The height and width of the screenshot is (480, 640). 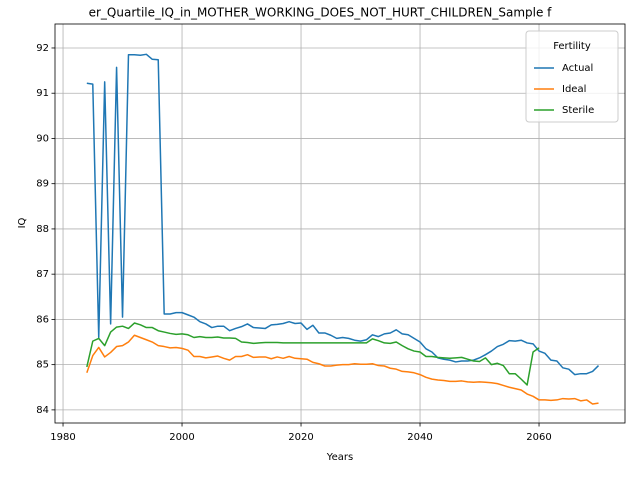 What do you see at coordinates (42, 48) in the screenshot?
I see `y-tick-label: 92` at bounding box center [42, 48].